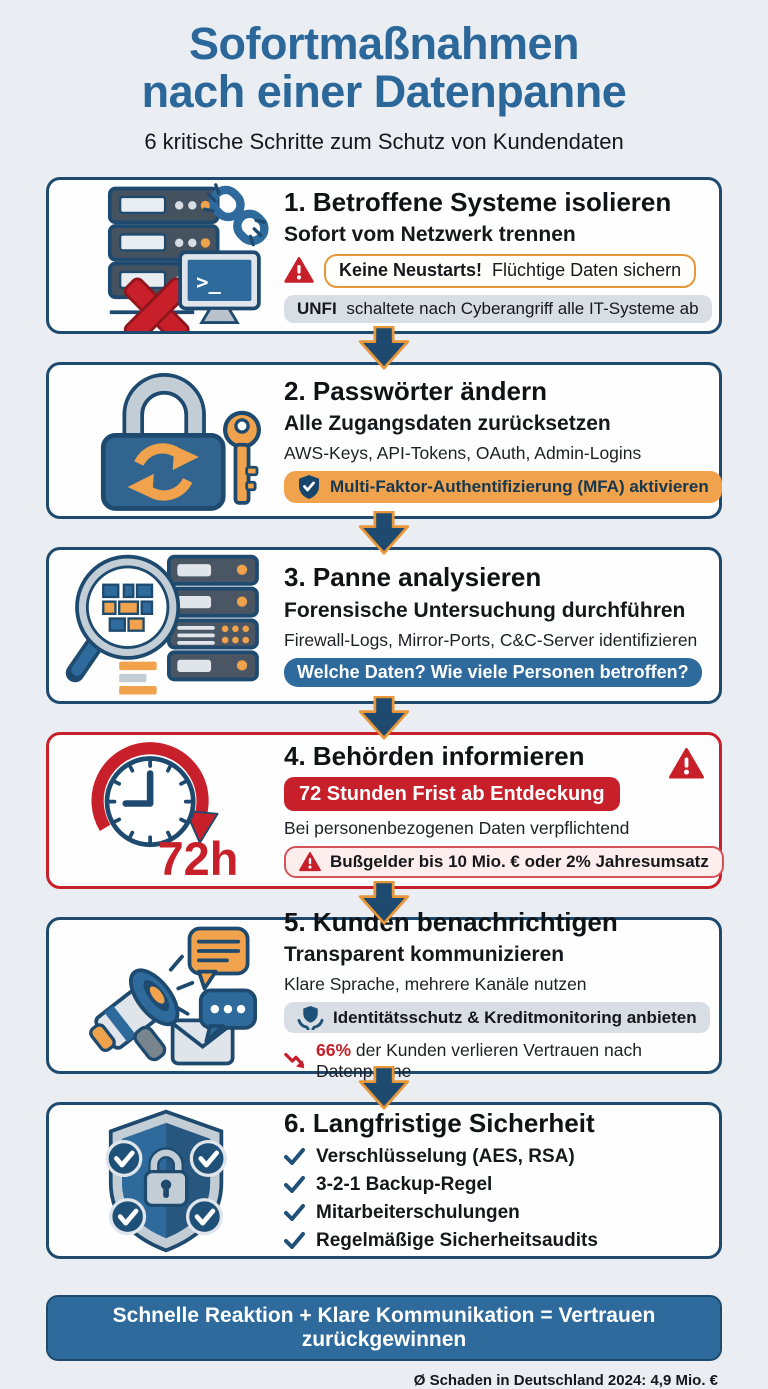 The width and height of the screenshot is (768, 1389). What do you see at coordinates (485, 610) in the screenshot?
I see `step-3-subtitle: Forensische Untersuchung durchführen` at bounding box center [485, 610].